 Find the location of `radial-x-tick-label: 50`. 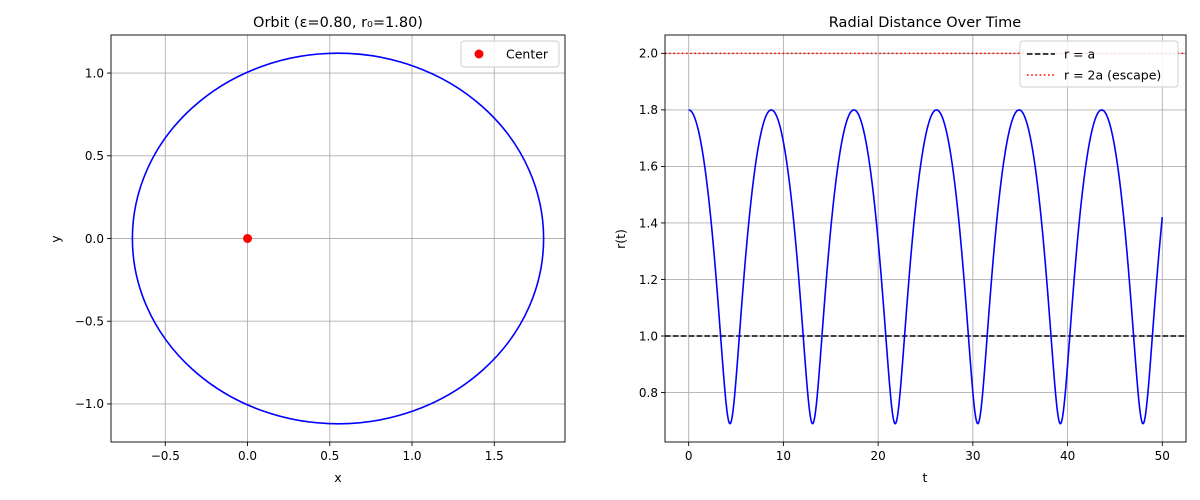

radial-x-tick-label: 50 is located at coordinates (1162, 456).